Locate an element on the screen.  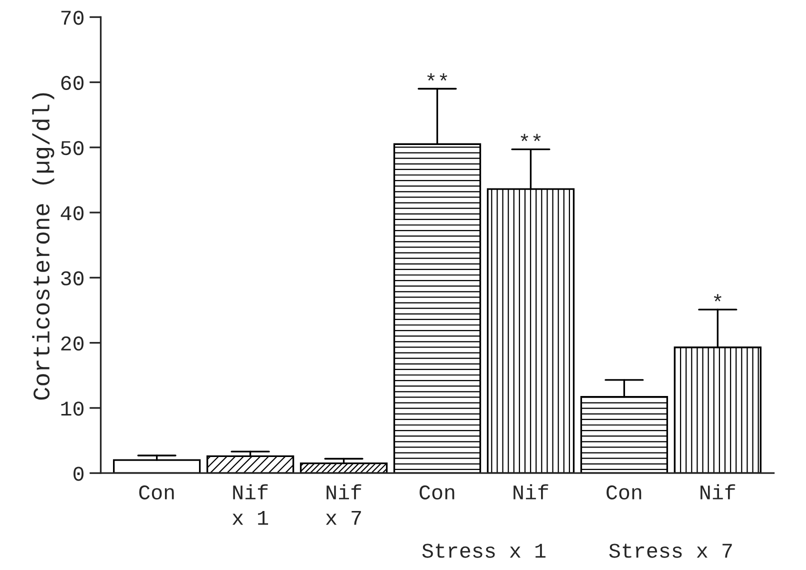
x-tick-label: Nif x 1 is located at coordinates (250, 504).